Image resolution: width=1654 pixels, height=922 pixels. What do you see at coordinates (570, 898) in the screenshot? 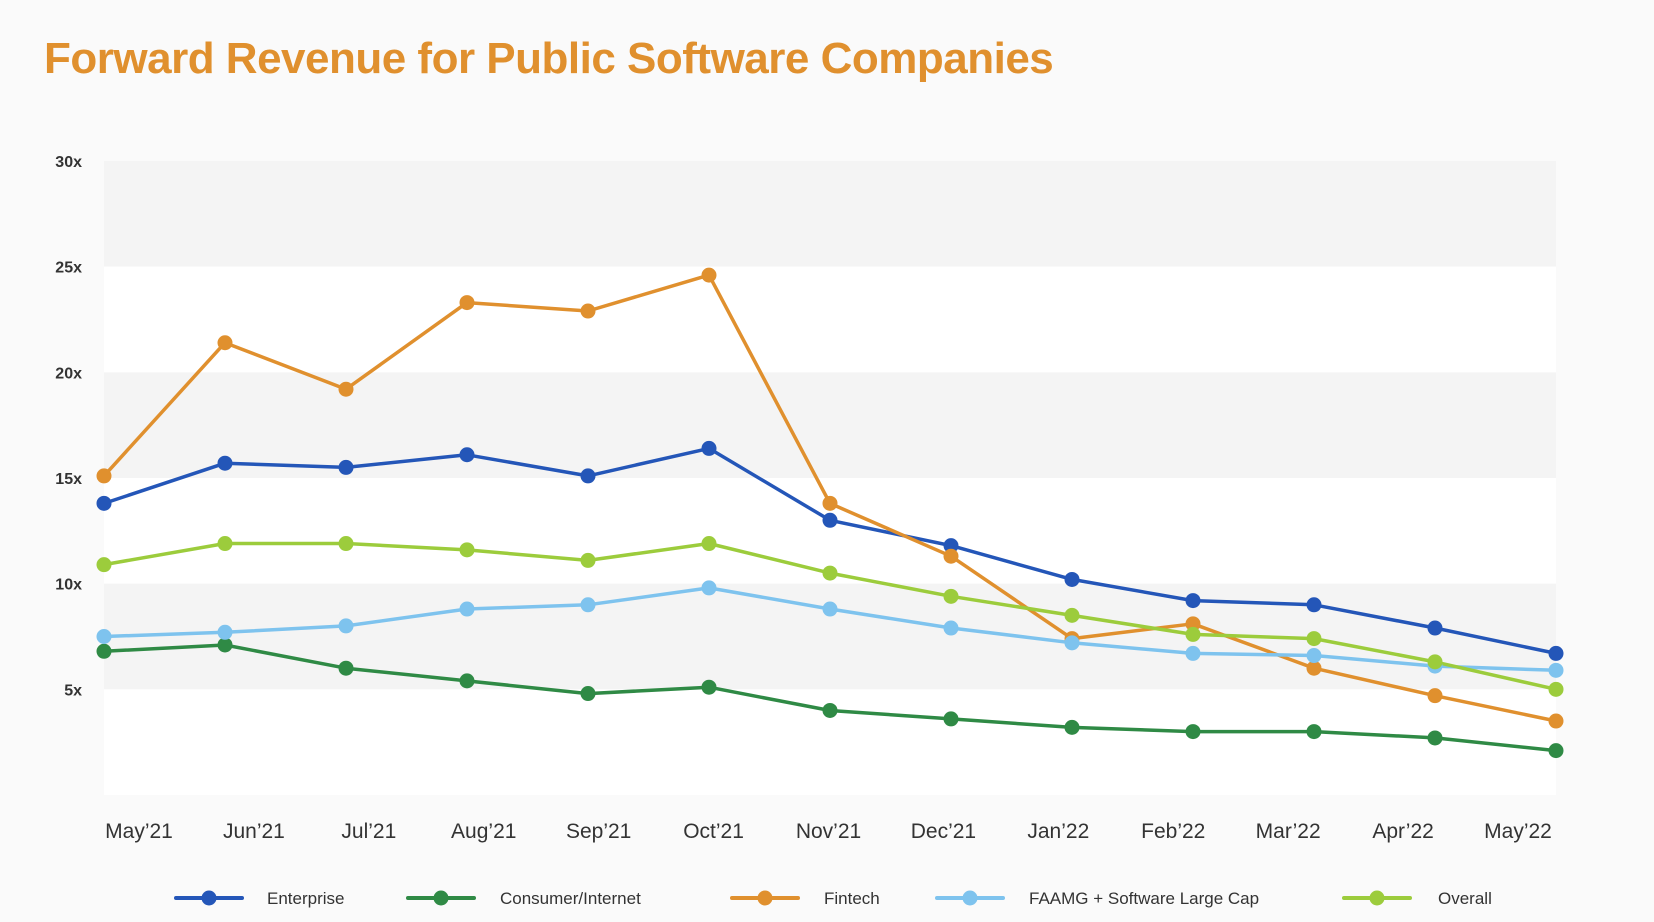
I see `legend-label: Consumer/Internet` at bounding box center [570, 898].